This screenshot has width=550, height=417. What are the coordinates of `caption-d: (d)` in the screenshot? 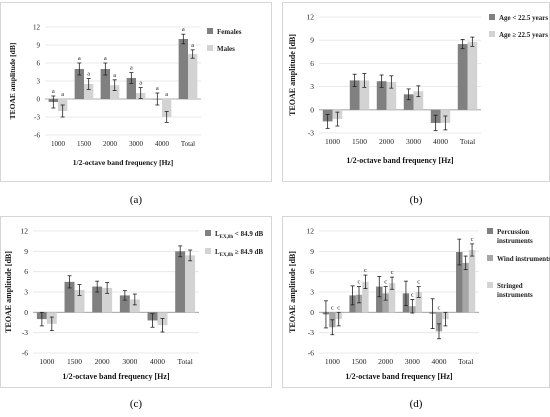 It's located at (416, 404).